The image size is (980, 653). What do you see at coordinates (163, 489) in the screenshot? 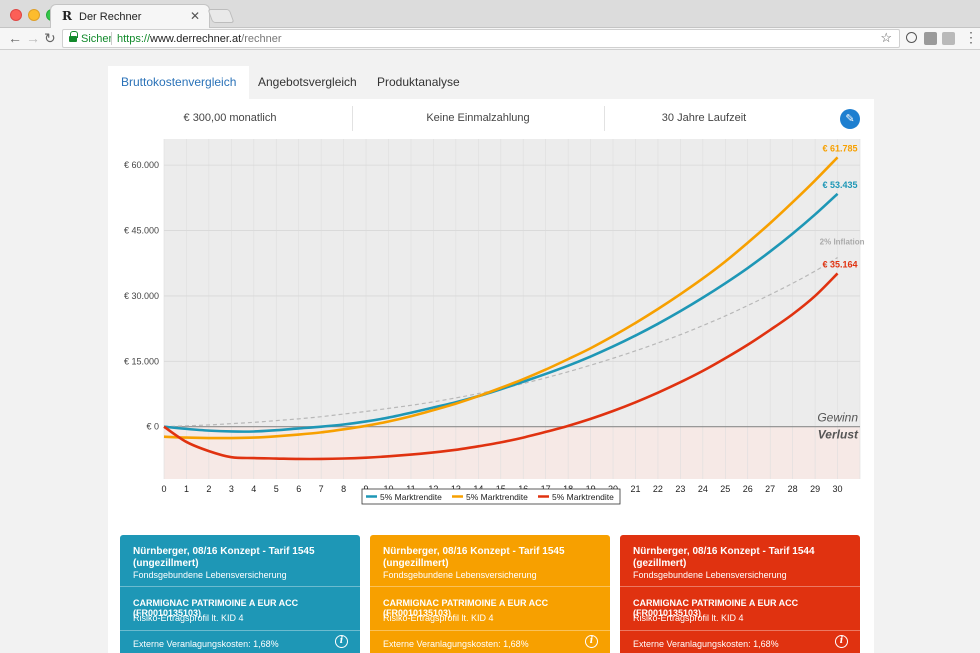
I see `x-tick-label: 0` at bounding box center [163, 489].